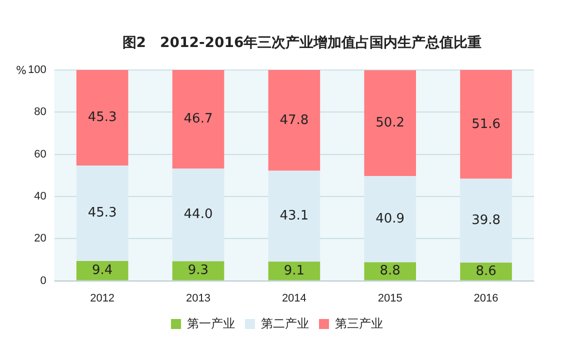 The width and height of the screenshot is (564, 346). What do you see at coordinates (40, 238) in the screenshot?
I see `y-tick-label: 20` at bounding box center [40, 238].